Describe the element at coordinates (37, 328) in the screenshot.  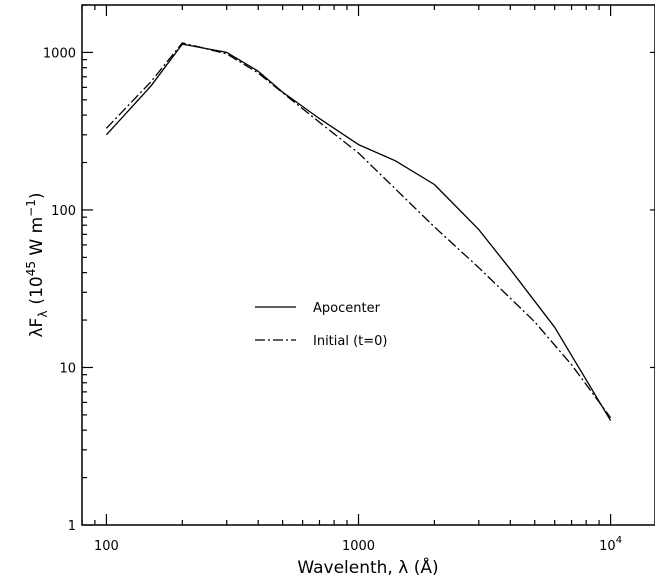
I see `y-axis-title-main: λF` at that location.